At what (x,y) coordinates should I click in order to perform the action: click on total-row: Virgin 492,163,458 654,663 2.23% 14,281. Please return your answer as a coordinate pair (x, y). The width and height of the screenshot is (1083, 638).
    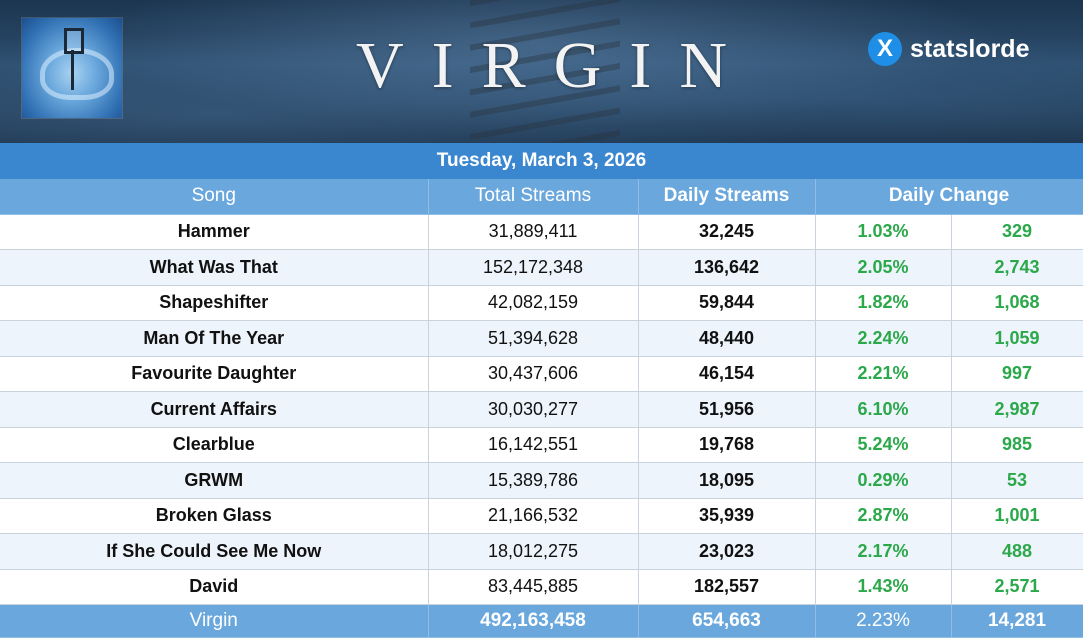
    Looking at the image, I should click on (541, 621).